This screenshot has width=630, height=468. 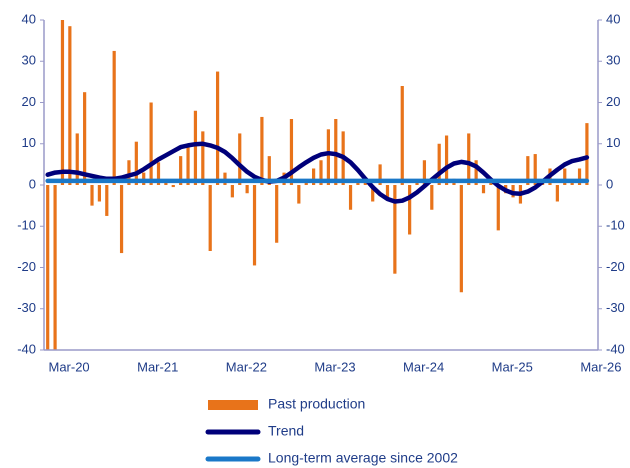 What do you see at coordinates (600, 366) in the screenshot?
I see `x-tick-label: Mar-26` at bounding box center [600, 366].